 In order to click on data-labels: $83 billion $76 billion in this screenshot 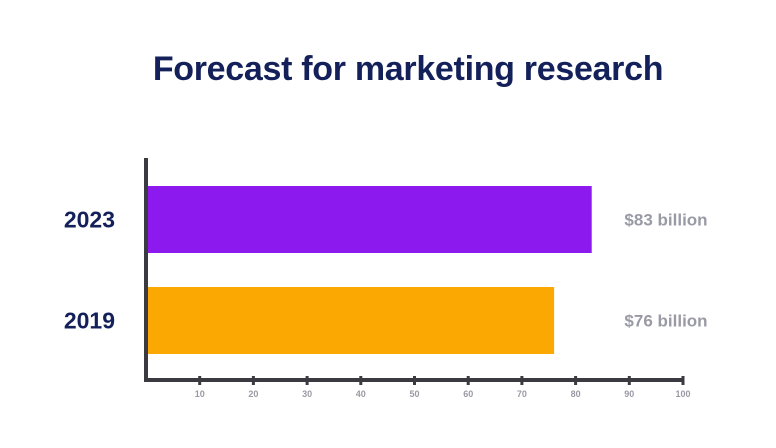, I will do `click(665, 271)`.